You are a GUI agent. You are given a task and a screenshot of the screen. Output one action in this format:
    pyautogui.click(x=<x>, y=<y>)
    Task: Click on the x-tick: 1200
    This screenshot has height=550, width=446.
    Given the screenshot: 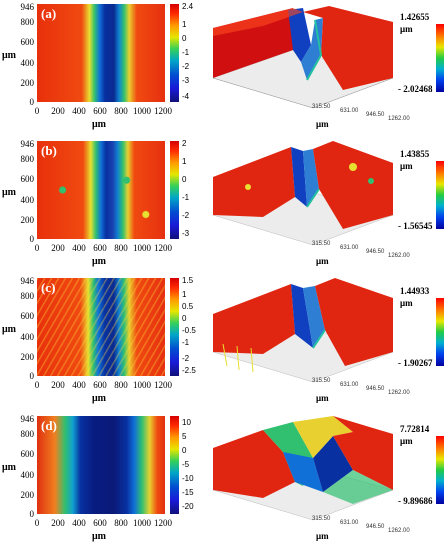 What is the action you would take?
    pyautogui.click(x=163, y=385)
    